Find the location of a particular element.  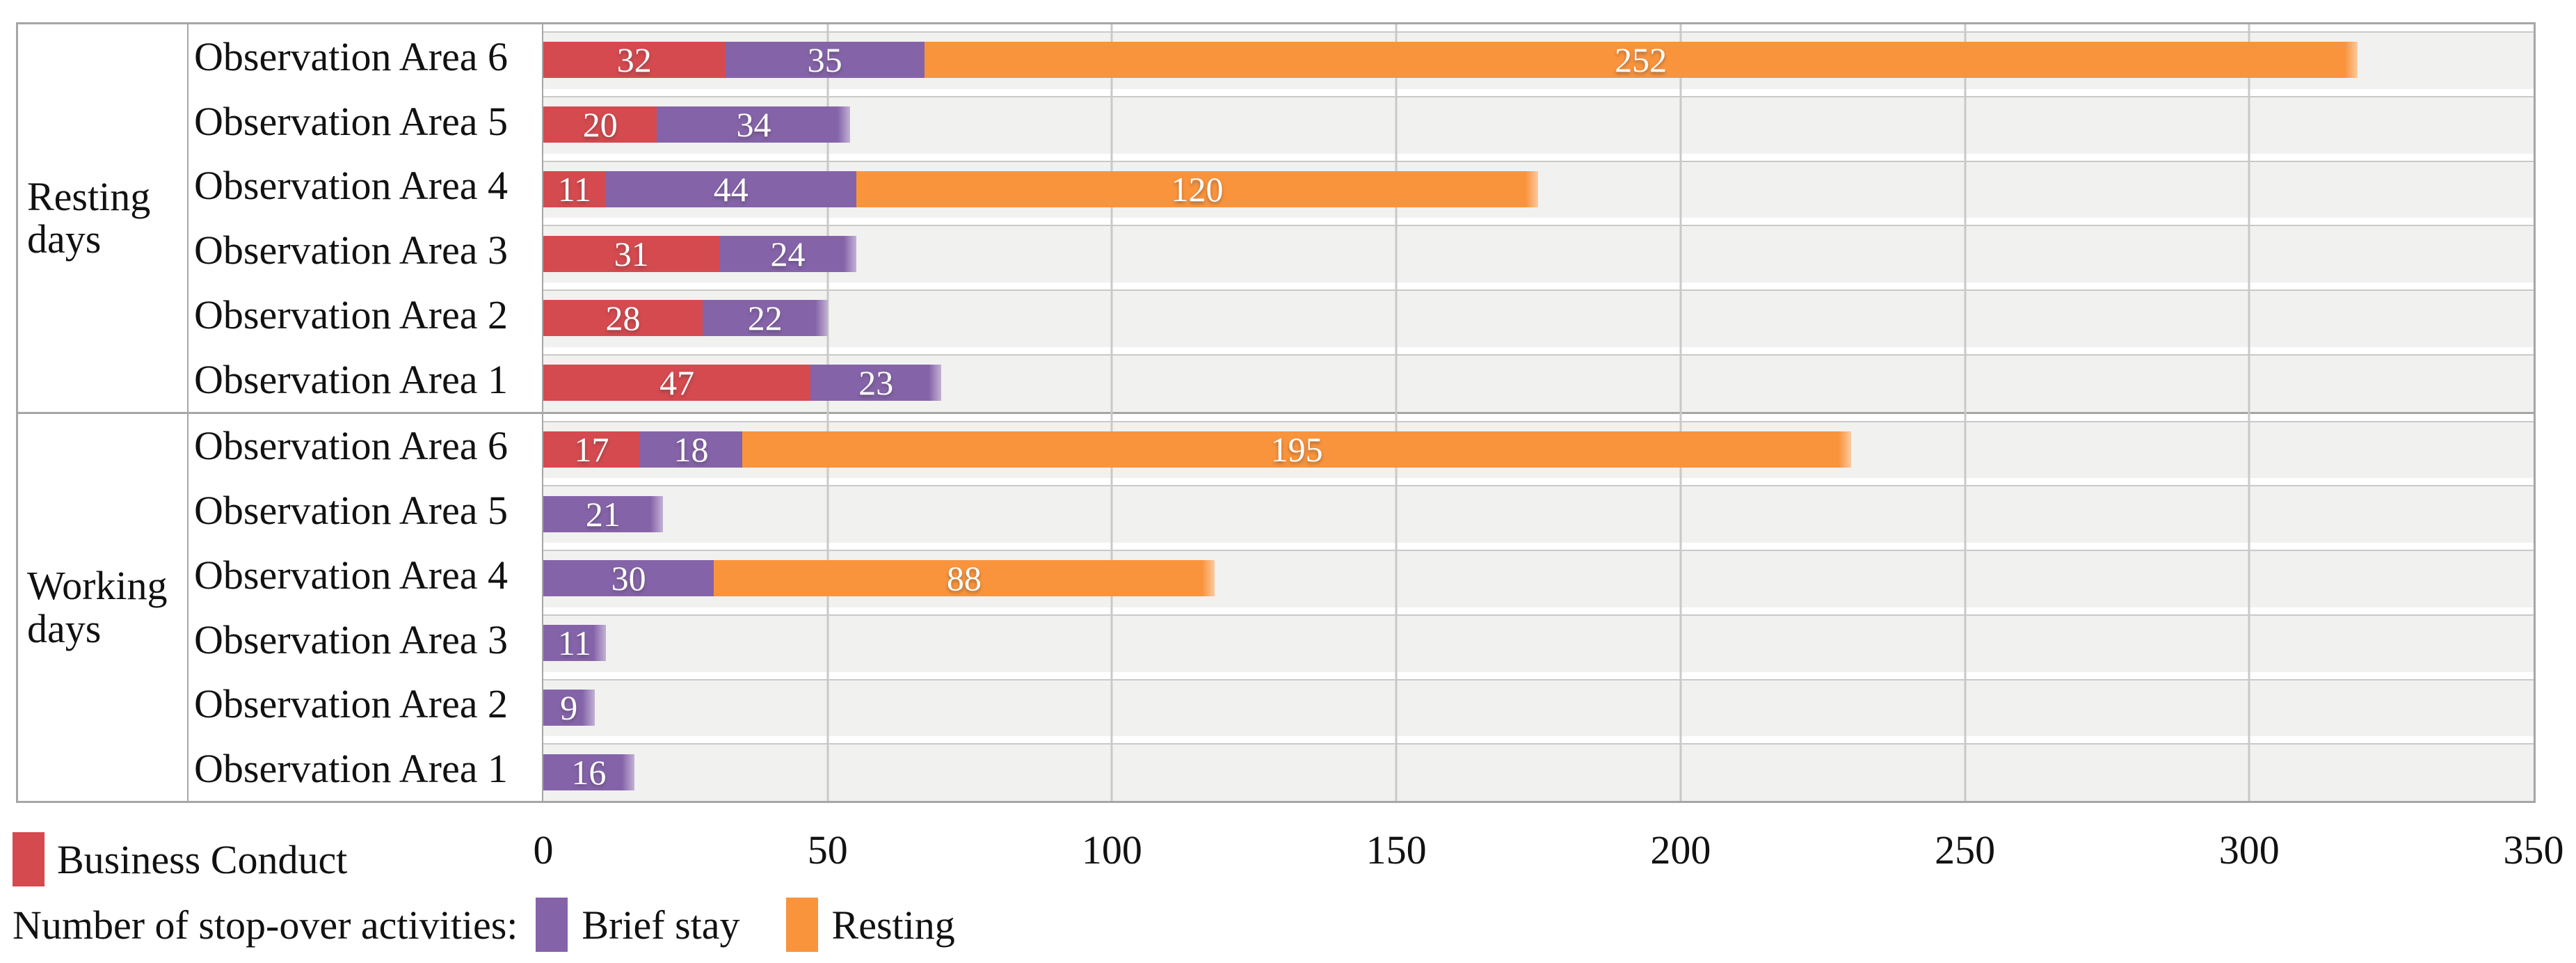

resting-swatch is located at coordinates (801, 925).